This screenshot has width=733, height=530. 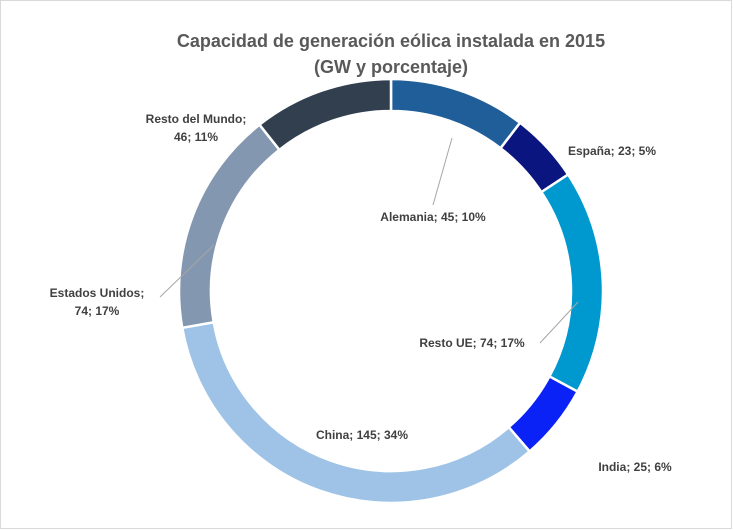 What do you see at coordinates (97, 311) in the screenshot?
I see `data-label: 74; 17%` at bounding box center [97, 311].